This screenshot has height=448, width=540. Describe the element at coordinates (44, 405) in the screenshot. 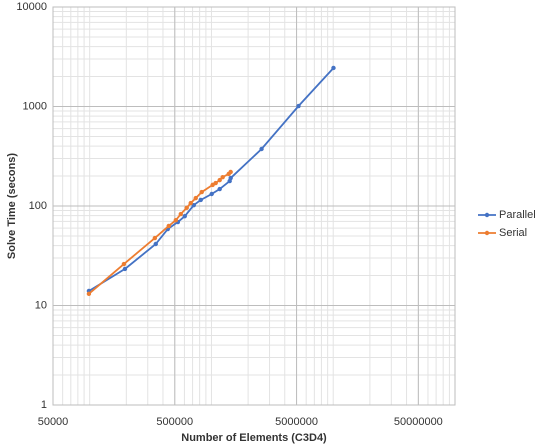

I see `y-tick-label: 1` at that location.